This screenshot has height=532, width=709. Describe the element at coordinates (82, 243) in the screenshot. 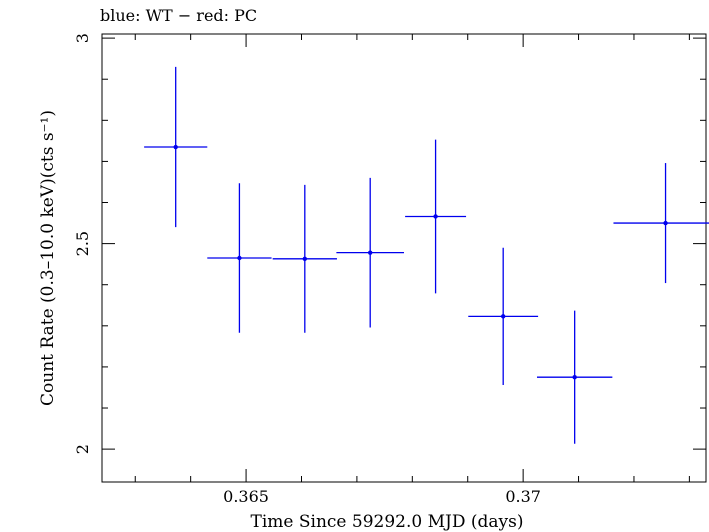

I see `y-tick-label: 2.5` at that location.